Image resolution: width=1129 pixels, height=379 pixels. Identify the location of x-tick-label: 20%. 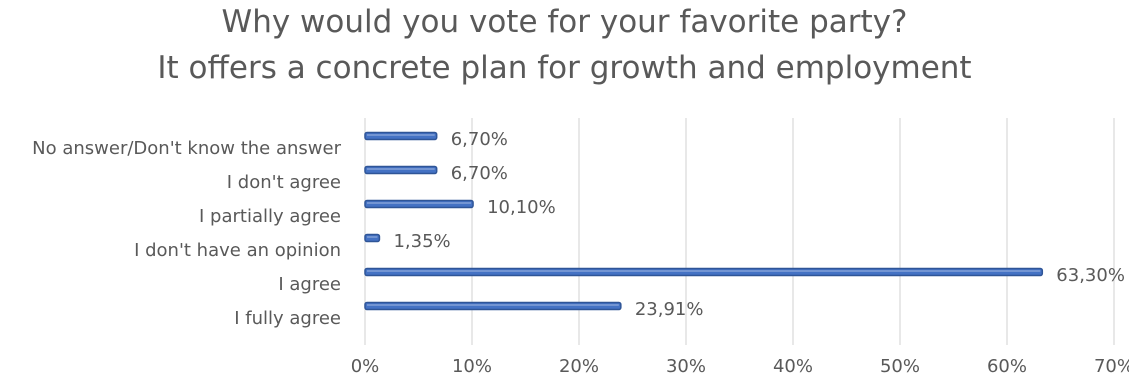
(579, 366).